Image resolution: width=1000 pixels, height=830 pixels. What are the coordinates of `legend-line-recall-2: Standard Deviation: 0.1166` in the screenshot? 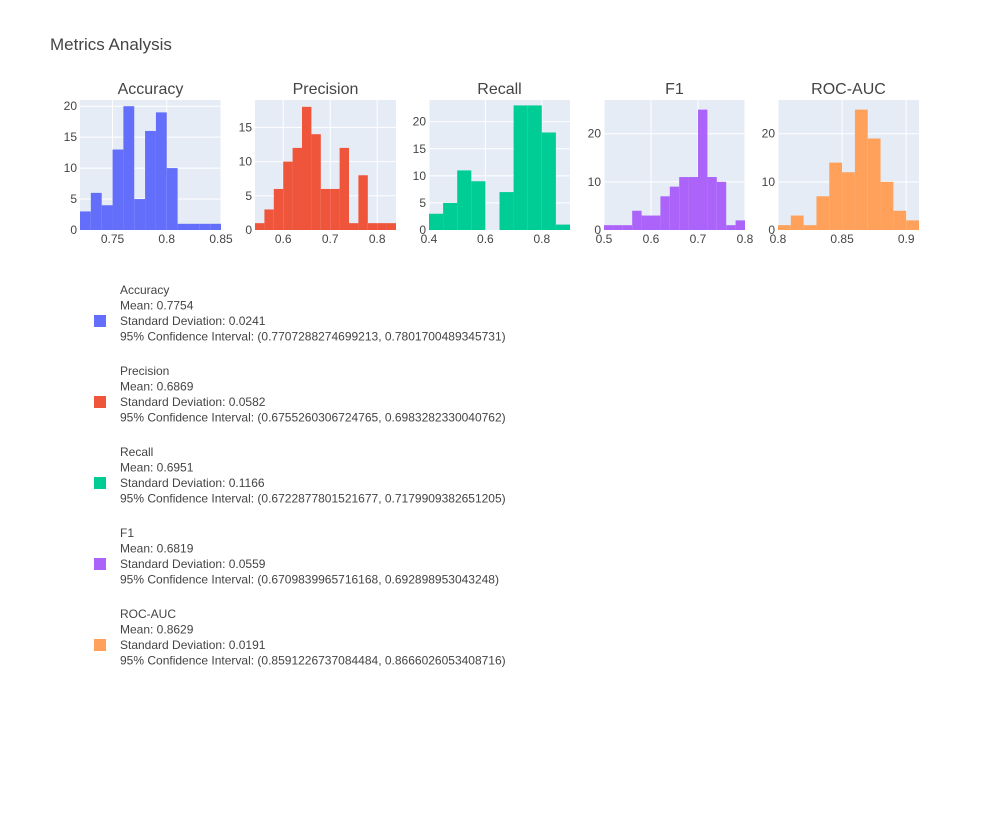 It's located at (192, 483).